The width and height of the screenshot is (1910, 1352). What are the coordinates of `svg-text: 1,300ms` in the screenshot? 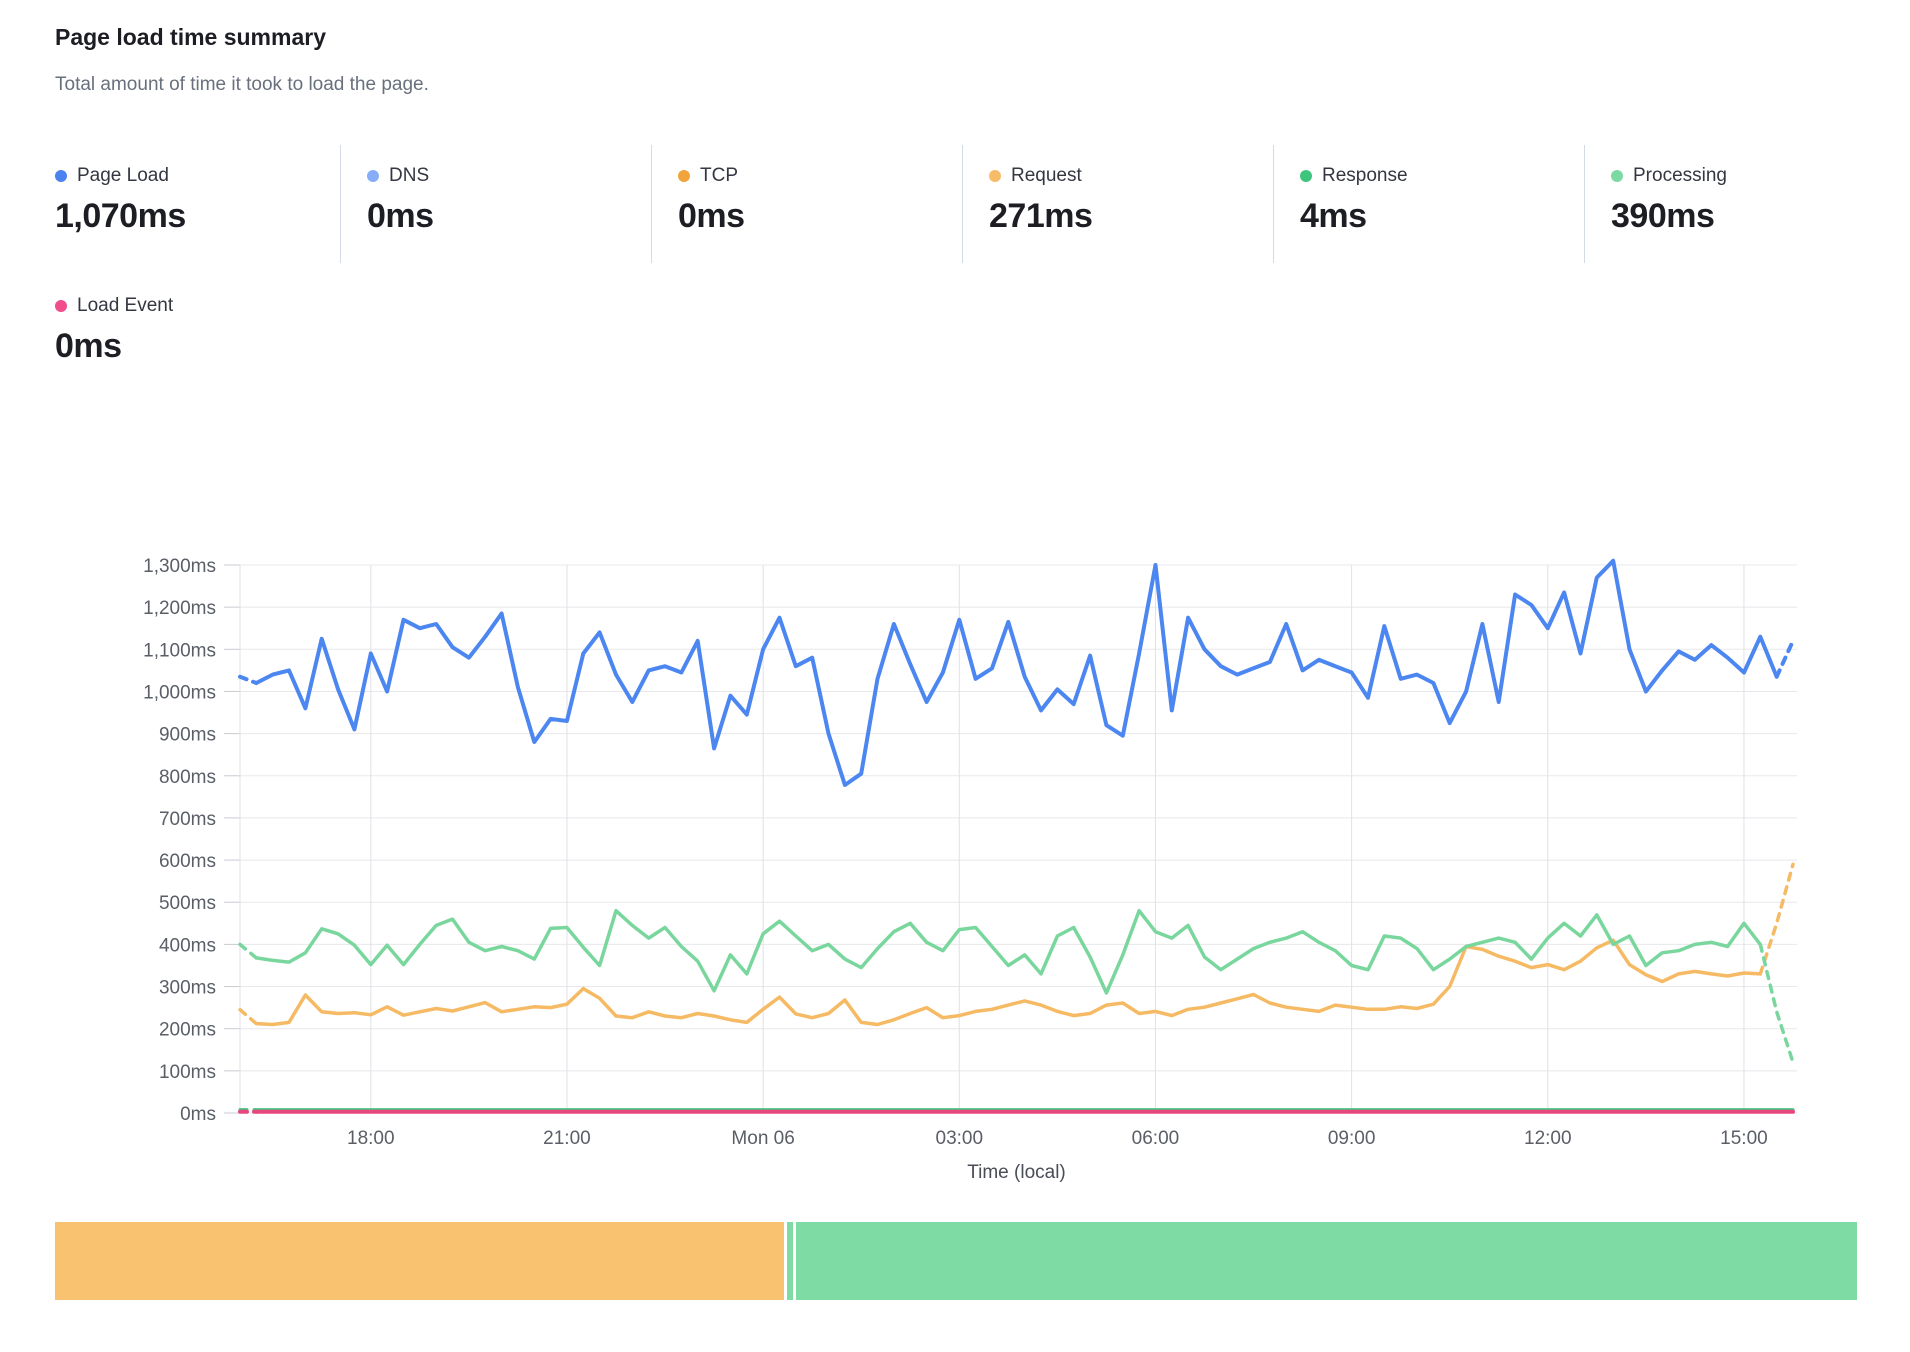 It's located at (179, 566).